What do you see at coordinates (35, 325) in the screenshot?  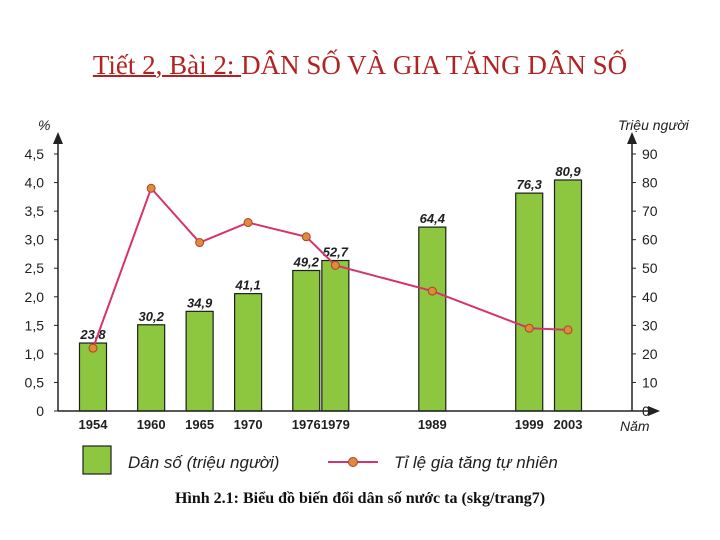 I see `left-axis-tick-label: 1,5` at bounding box center [35, 325].